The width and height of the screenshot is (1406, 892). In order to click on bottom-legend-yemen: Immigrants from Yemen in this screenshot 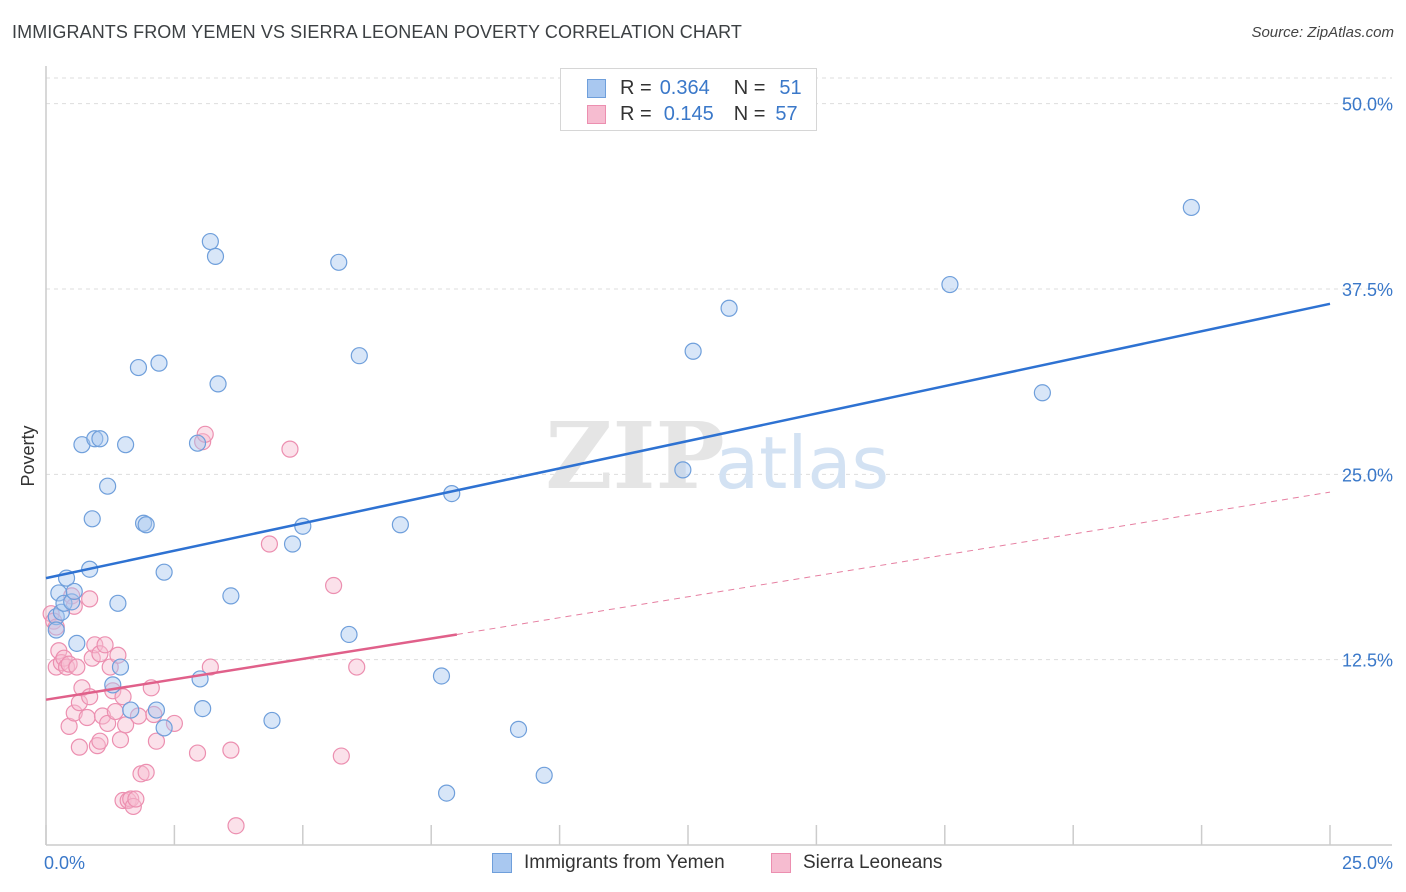, I will do `click(608, 863)`.